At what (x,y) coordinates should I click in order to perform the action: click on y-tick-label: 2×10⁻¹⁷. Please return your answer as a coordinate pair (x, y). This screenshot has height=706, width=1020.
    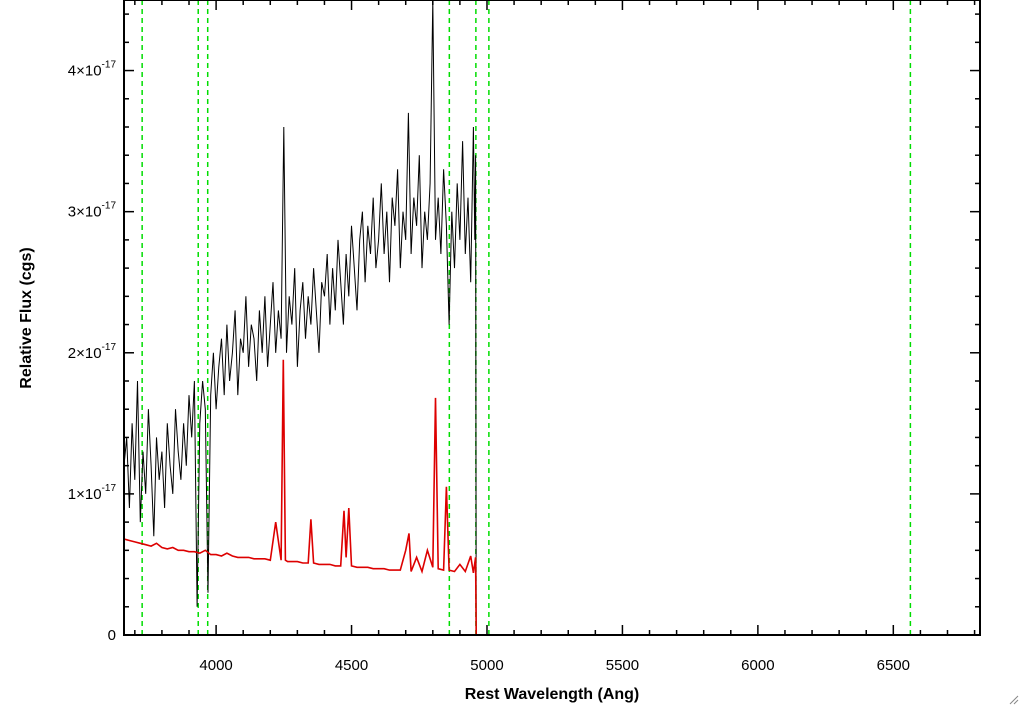
    Looking at the image, I should click on (92, 352).